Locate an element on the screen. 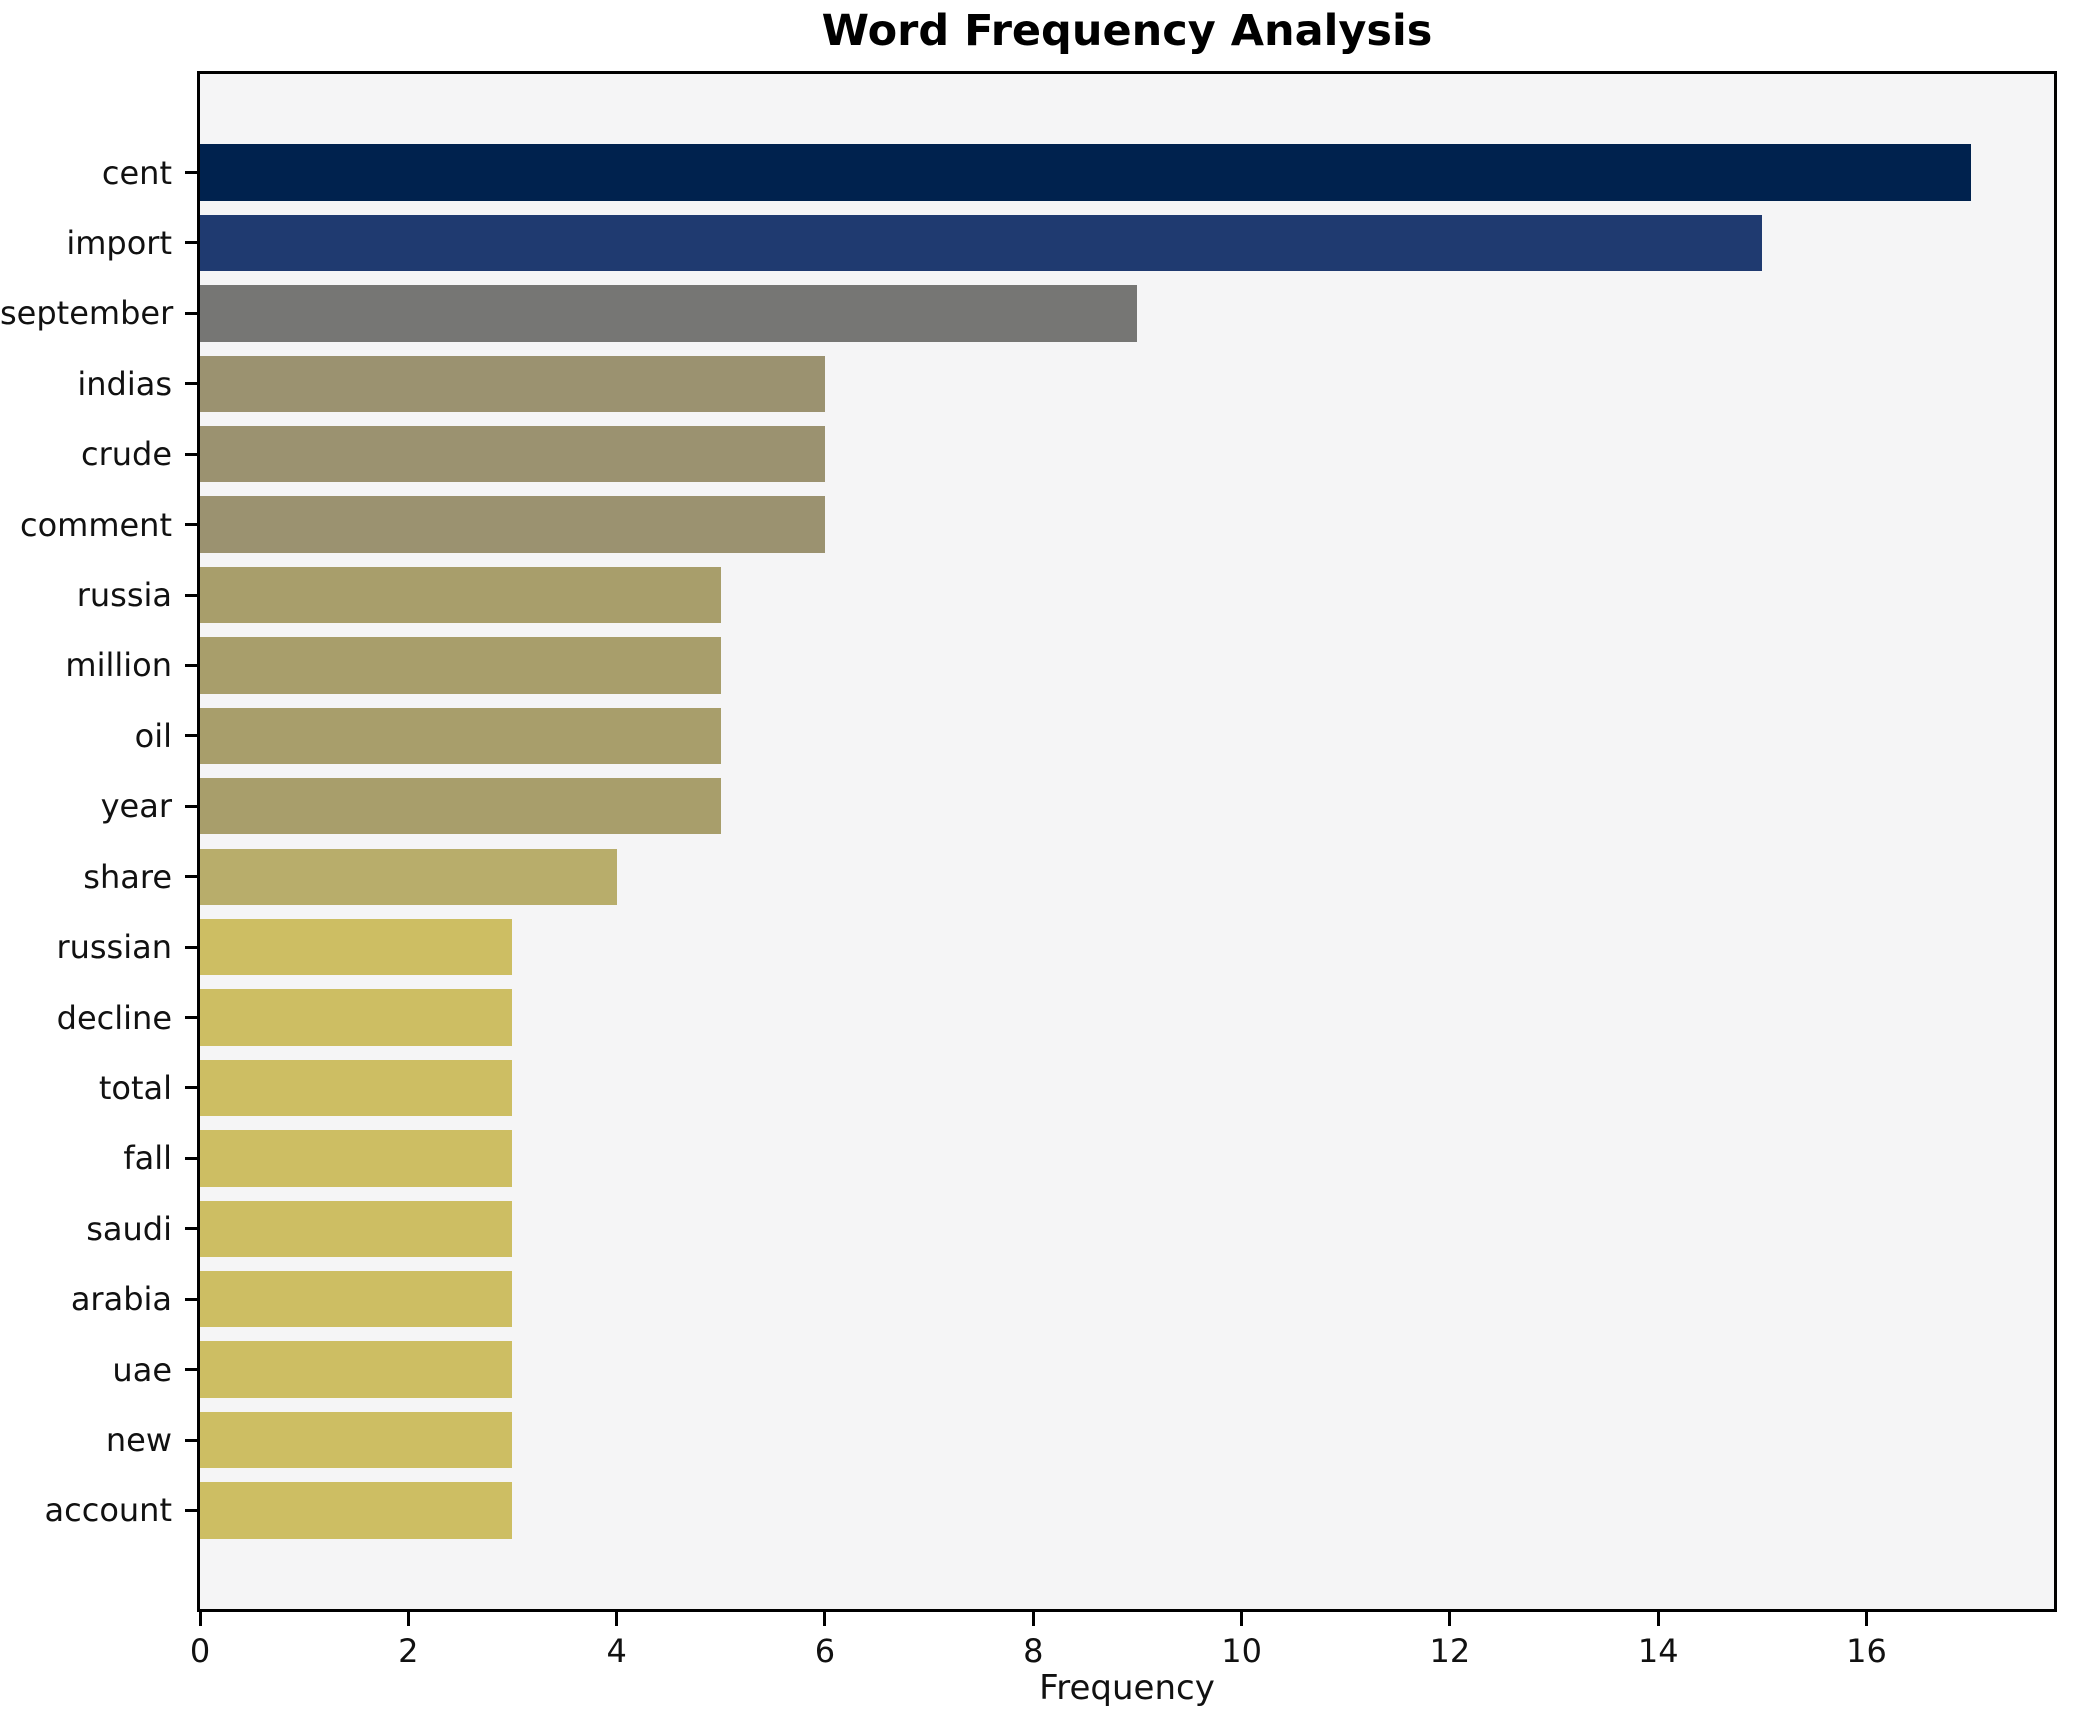 The image size is (2077, 1722). bar-uae is located at coordinates (356, 1369).